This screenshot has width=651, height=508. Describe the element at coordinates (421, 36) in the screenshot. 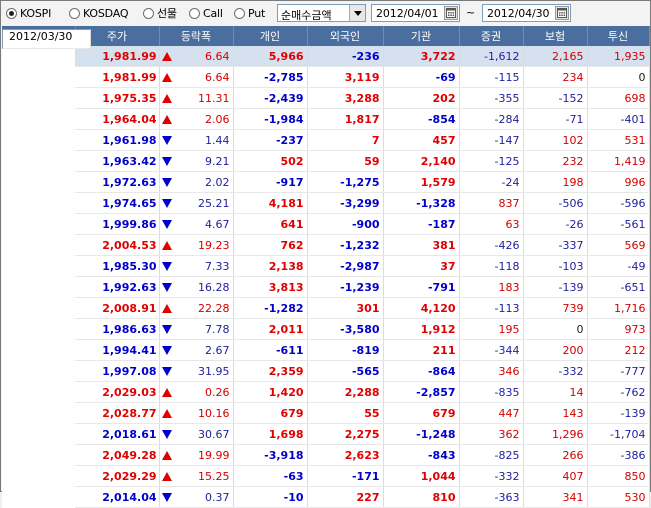

I see `col-header-institution: 기관` at that location.